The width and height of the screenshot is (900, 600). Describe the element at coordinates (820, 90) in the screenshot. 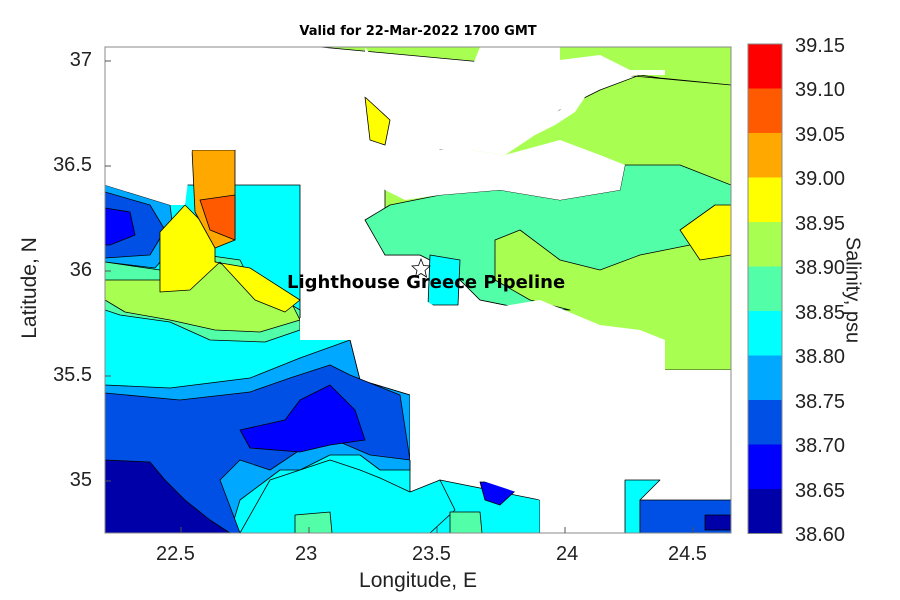

I see `colorbar-tick-label: 39.10` at that location.